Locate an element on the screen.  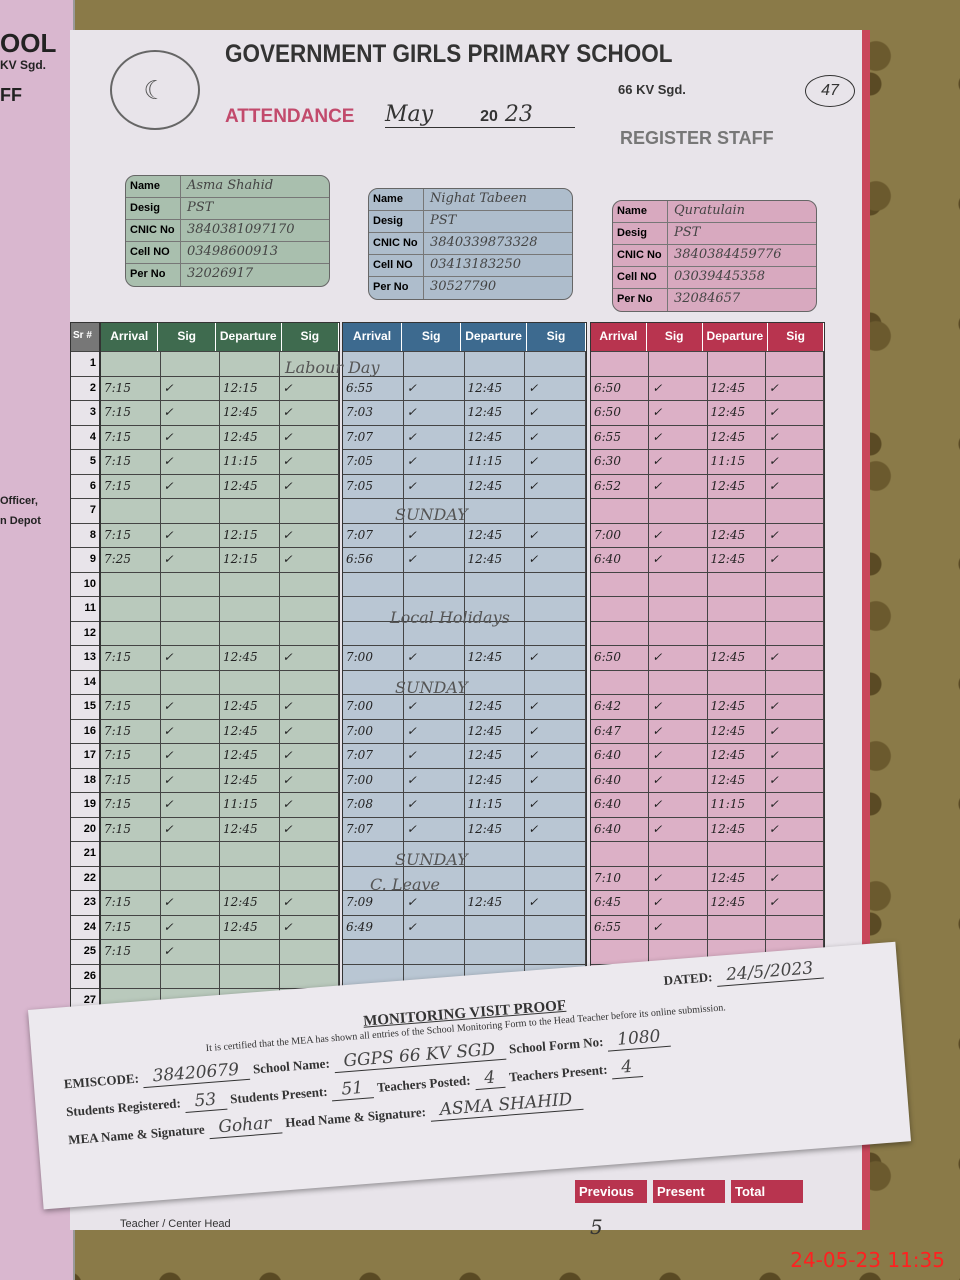
card-row-cnic: CNIC No 3840384459776 is located at coordinates (714, 256).